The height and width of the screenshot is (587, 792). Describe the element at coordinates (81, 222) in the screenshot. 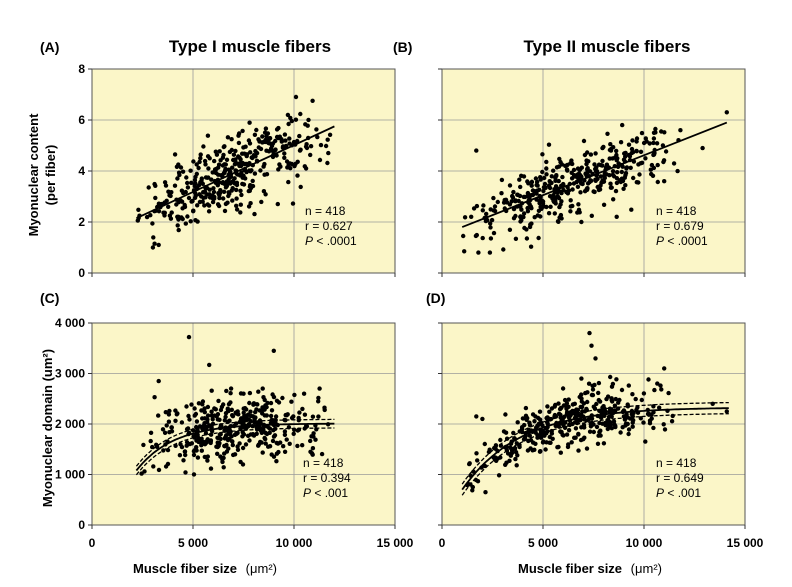

I see `y-tick-label: 2` at that location.